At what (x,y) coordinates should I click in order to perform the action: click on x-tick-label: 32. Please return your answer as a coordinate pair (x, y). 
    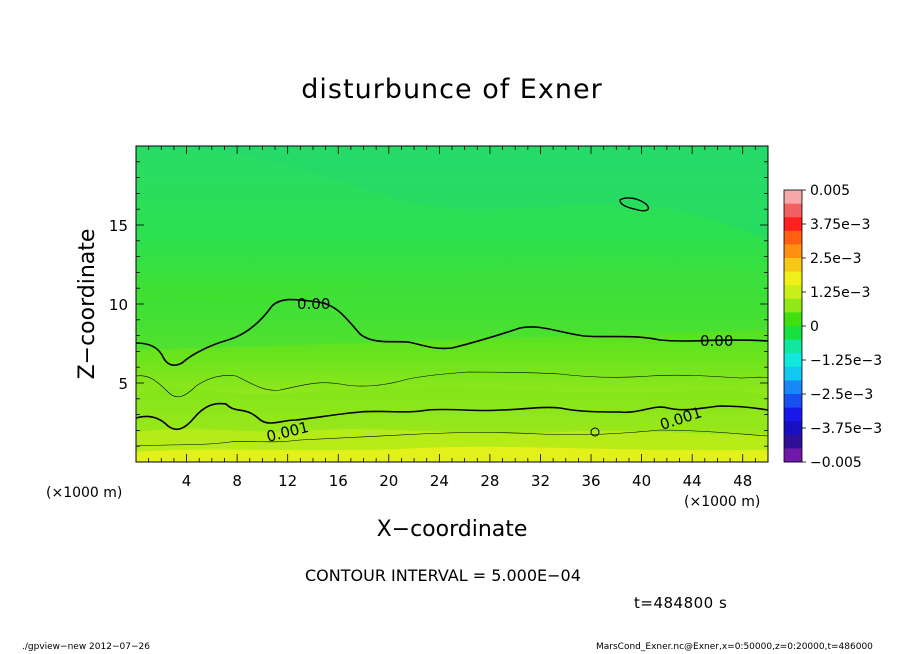
    Looking at the image, I should click on (540, 481).